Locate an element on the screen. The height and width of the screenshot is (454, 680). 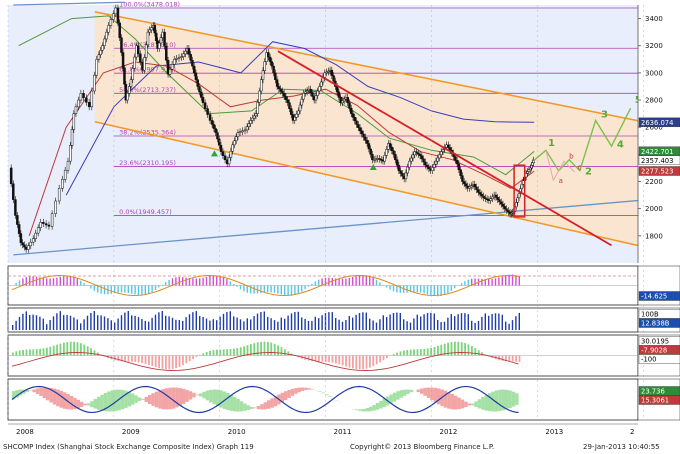
sub-panel-frame is located at coordinates (323, 320).